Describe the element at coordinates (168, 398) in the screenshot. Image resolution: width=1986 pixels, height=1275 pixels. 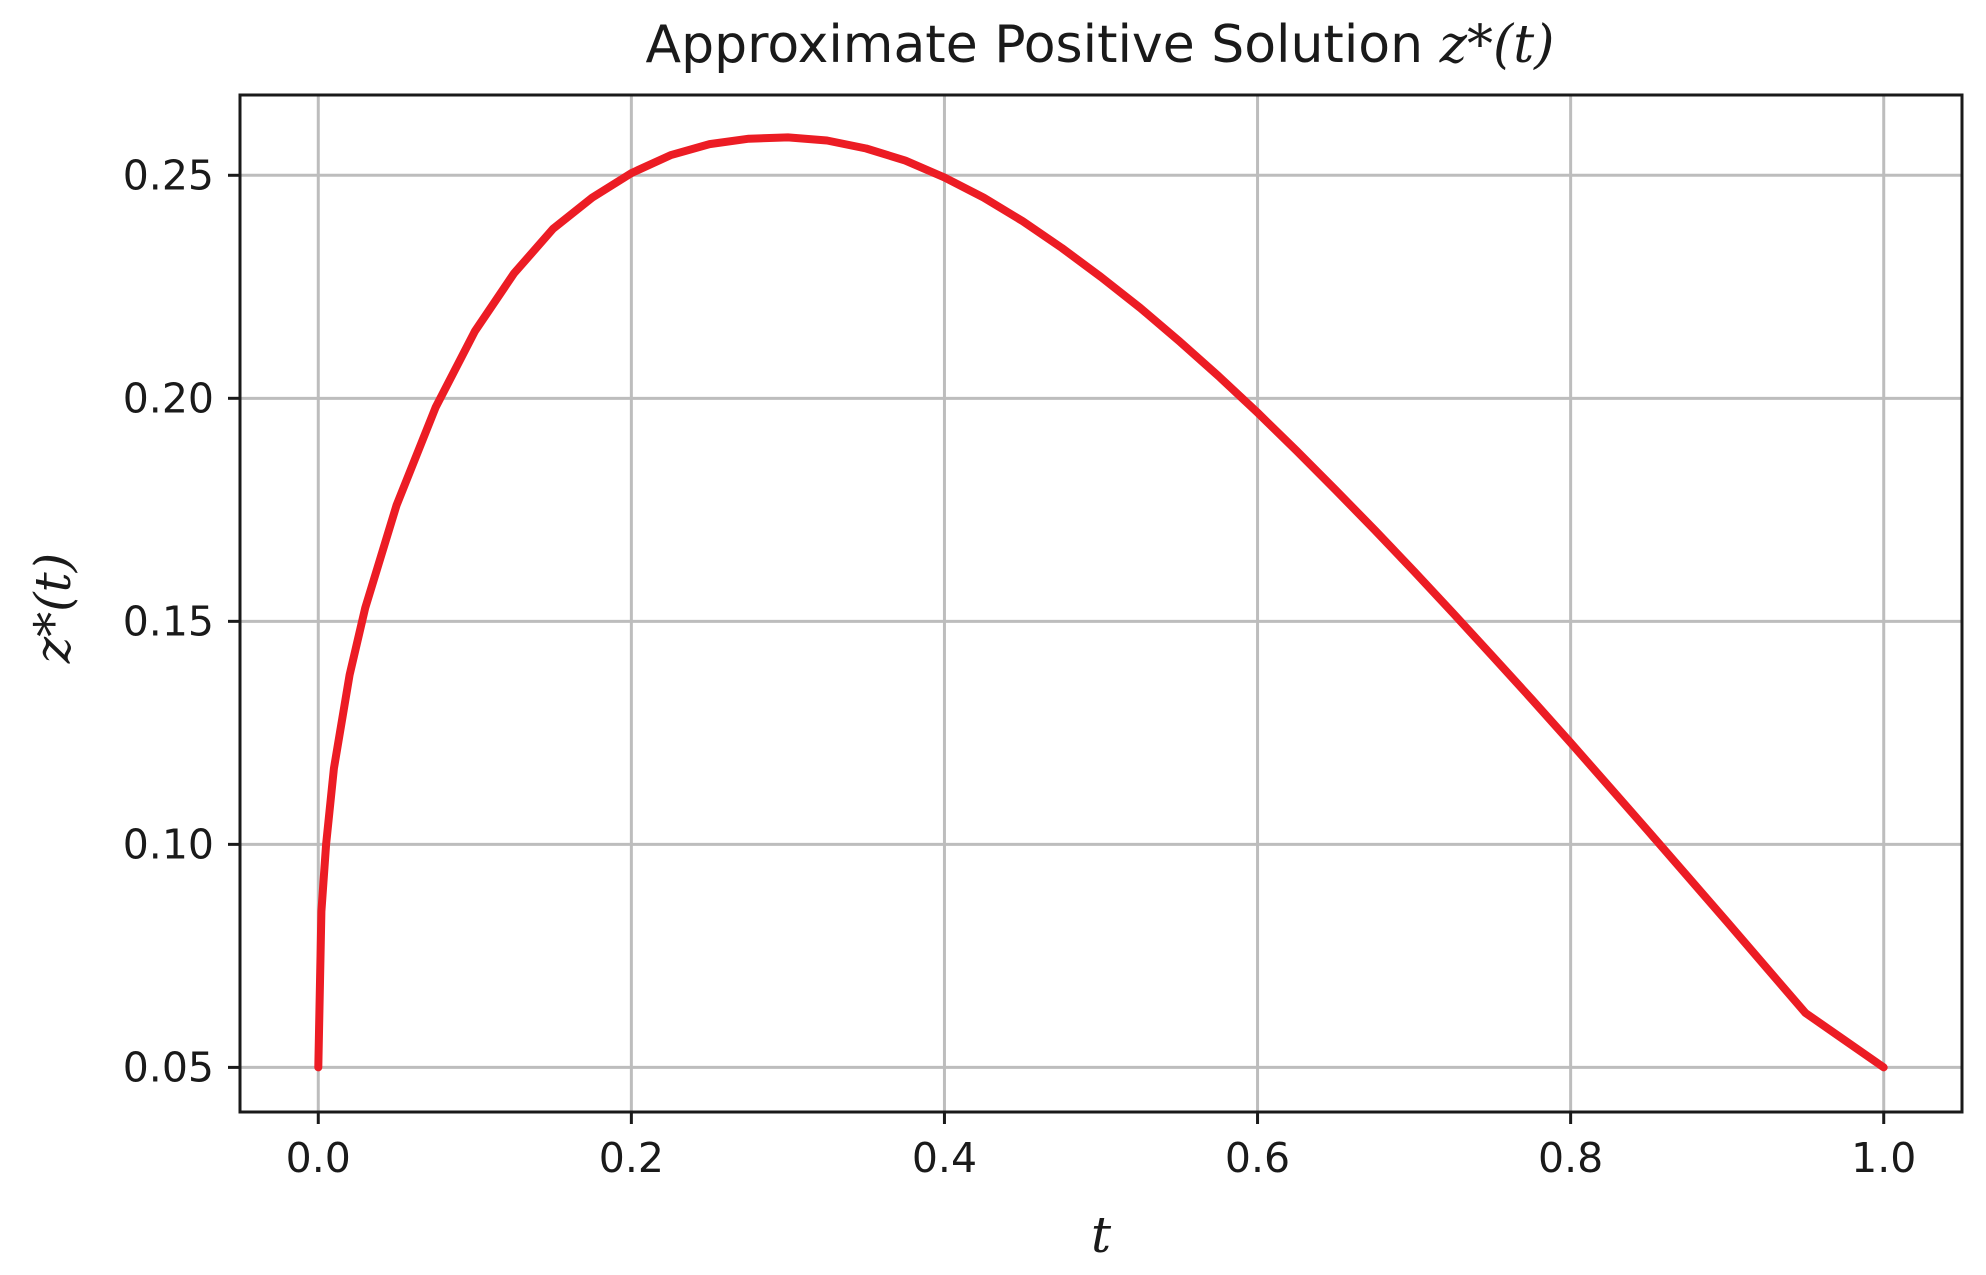
I see `y-tick-label: 0.20` at that location.